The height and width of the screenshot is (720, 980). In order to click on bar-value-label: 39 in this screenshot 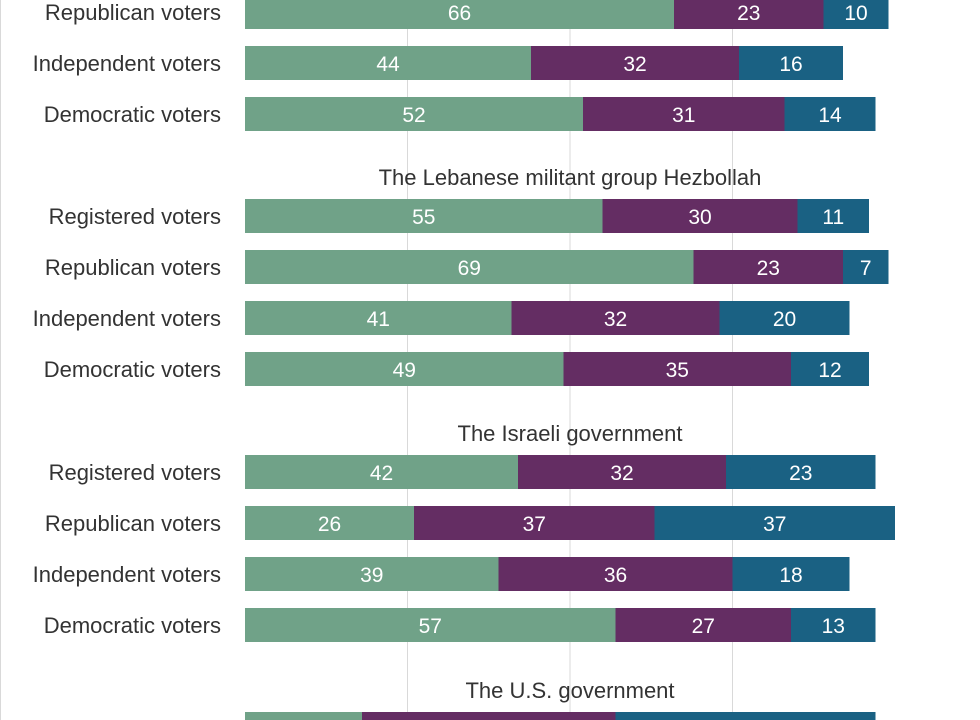, I will do `click(371, 575)`.